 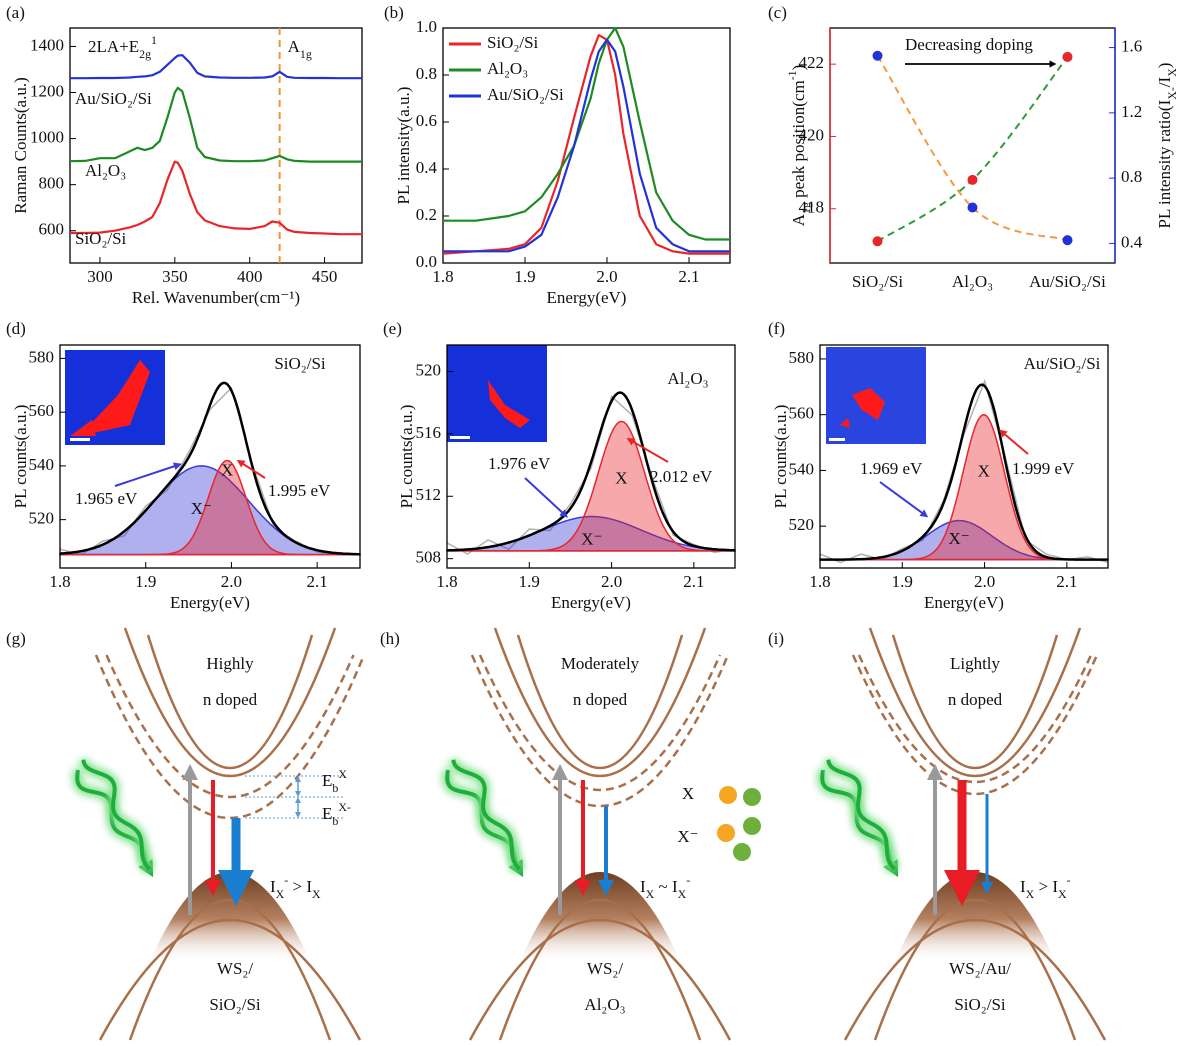 What do you see at coordinates (1131, 45) in the screenshot?
I see `y-tick-label: 1.6` at bounding box center [1131, 45].